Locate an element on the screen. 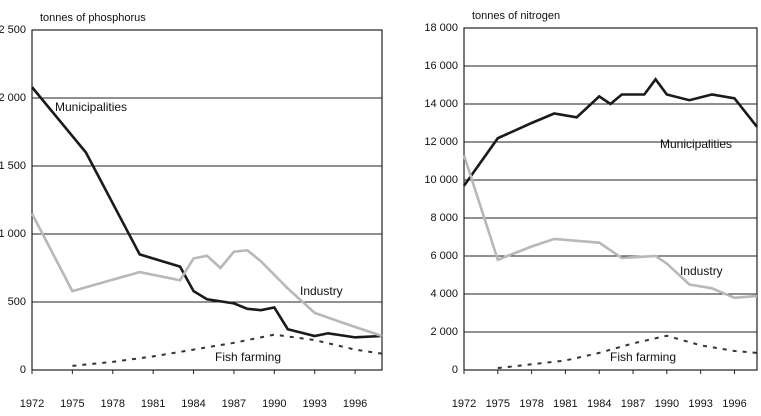  y-axis-label: tonnes of phosphorus is located at coordinates (93, 18).